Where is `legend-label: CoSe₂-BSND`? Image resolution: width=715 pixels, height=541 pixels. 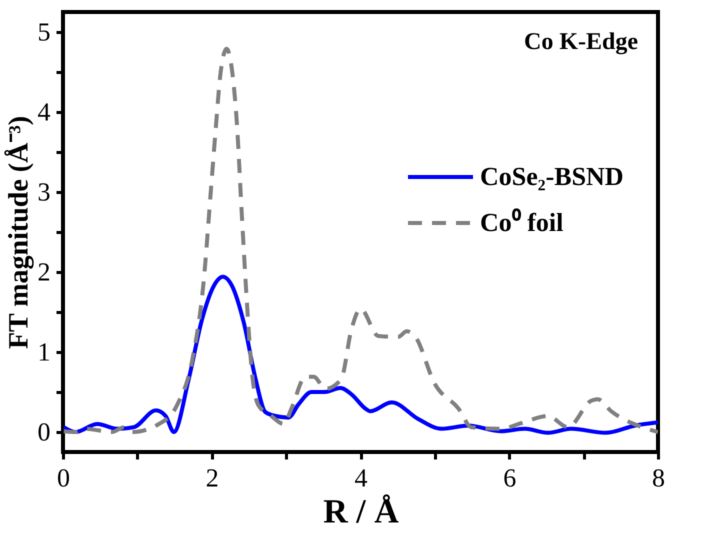
legend-label: CoSe₂-BSND is located at coordinates (552, 176).